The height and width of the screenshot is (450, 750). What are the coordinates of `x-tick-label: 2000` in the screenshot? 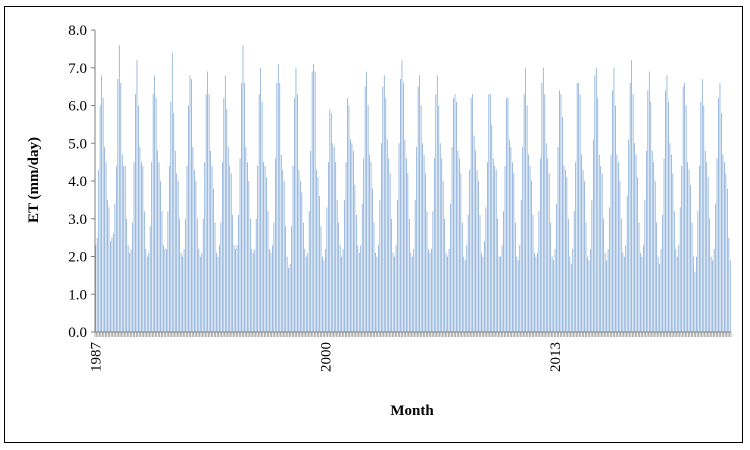 It's located at (326, 357).